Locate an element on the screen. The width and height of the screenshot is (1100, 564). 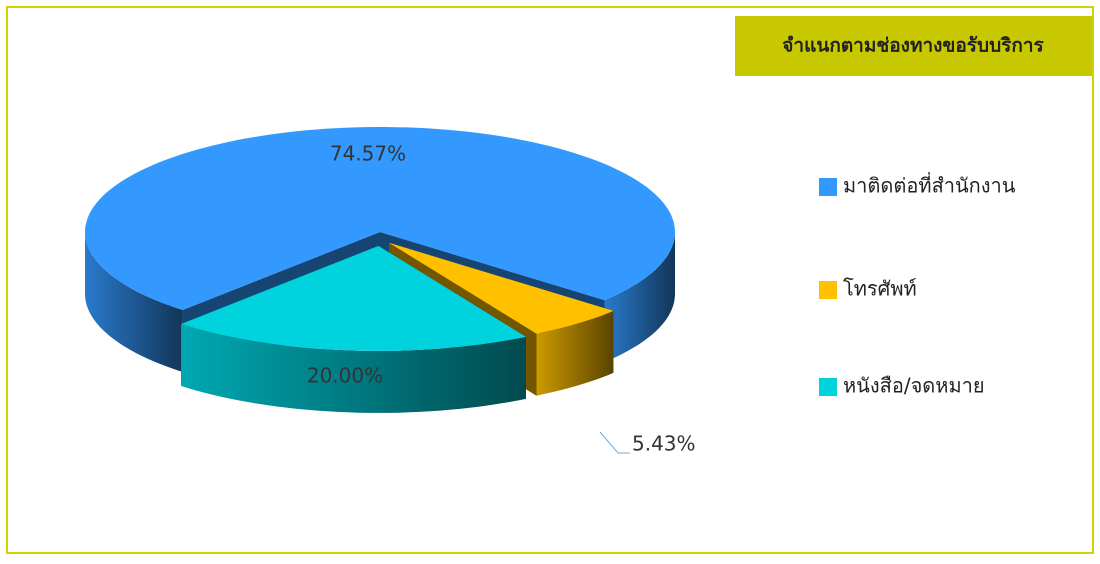
data-label: 5.43% is located at coordinates (664, 444).